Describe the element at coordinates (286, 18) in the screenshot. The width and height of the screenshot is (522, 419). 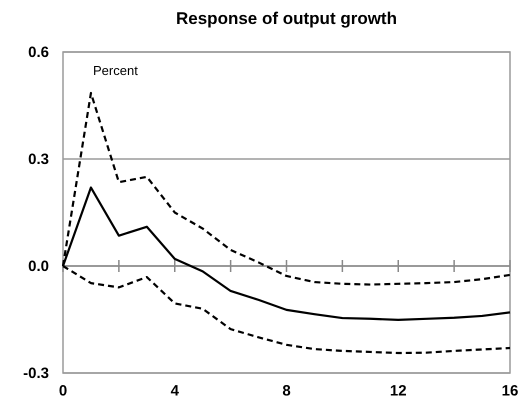
I see `chart-title: Response of output growth` at that location.